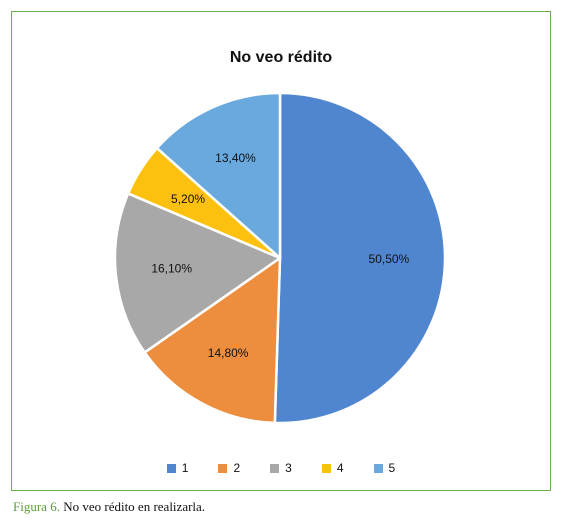 This screenshot has height=524, width=567. Describe the element at coordinates (228, 353) in the screenshot. I see `slice-label-2: 14,80%` at that location.